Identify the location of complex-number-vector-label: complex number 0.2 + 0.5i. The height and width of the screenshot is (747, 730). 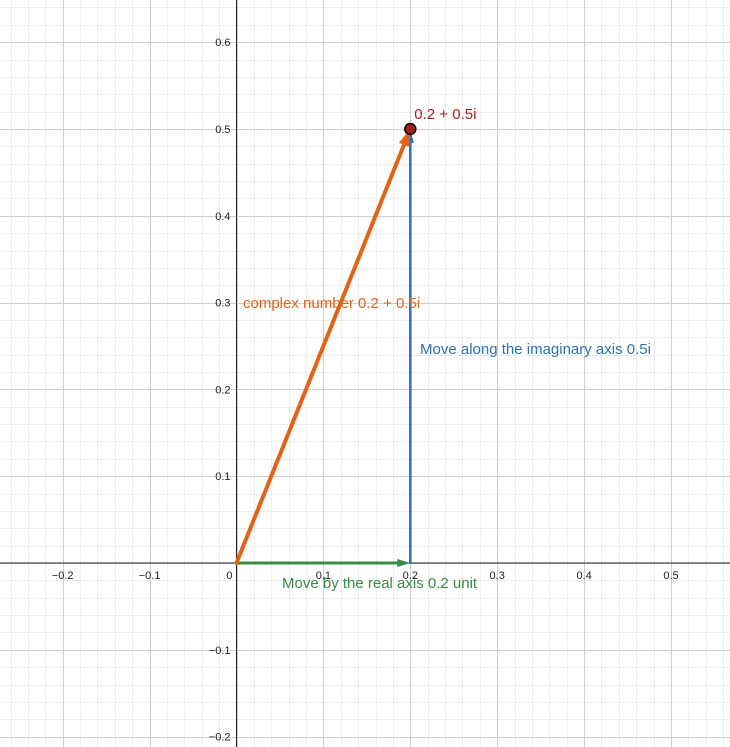
(331, 303).